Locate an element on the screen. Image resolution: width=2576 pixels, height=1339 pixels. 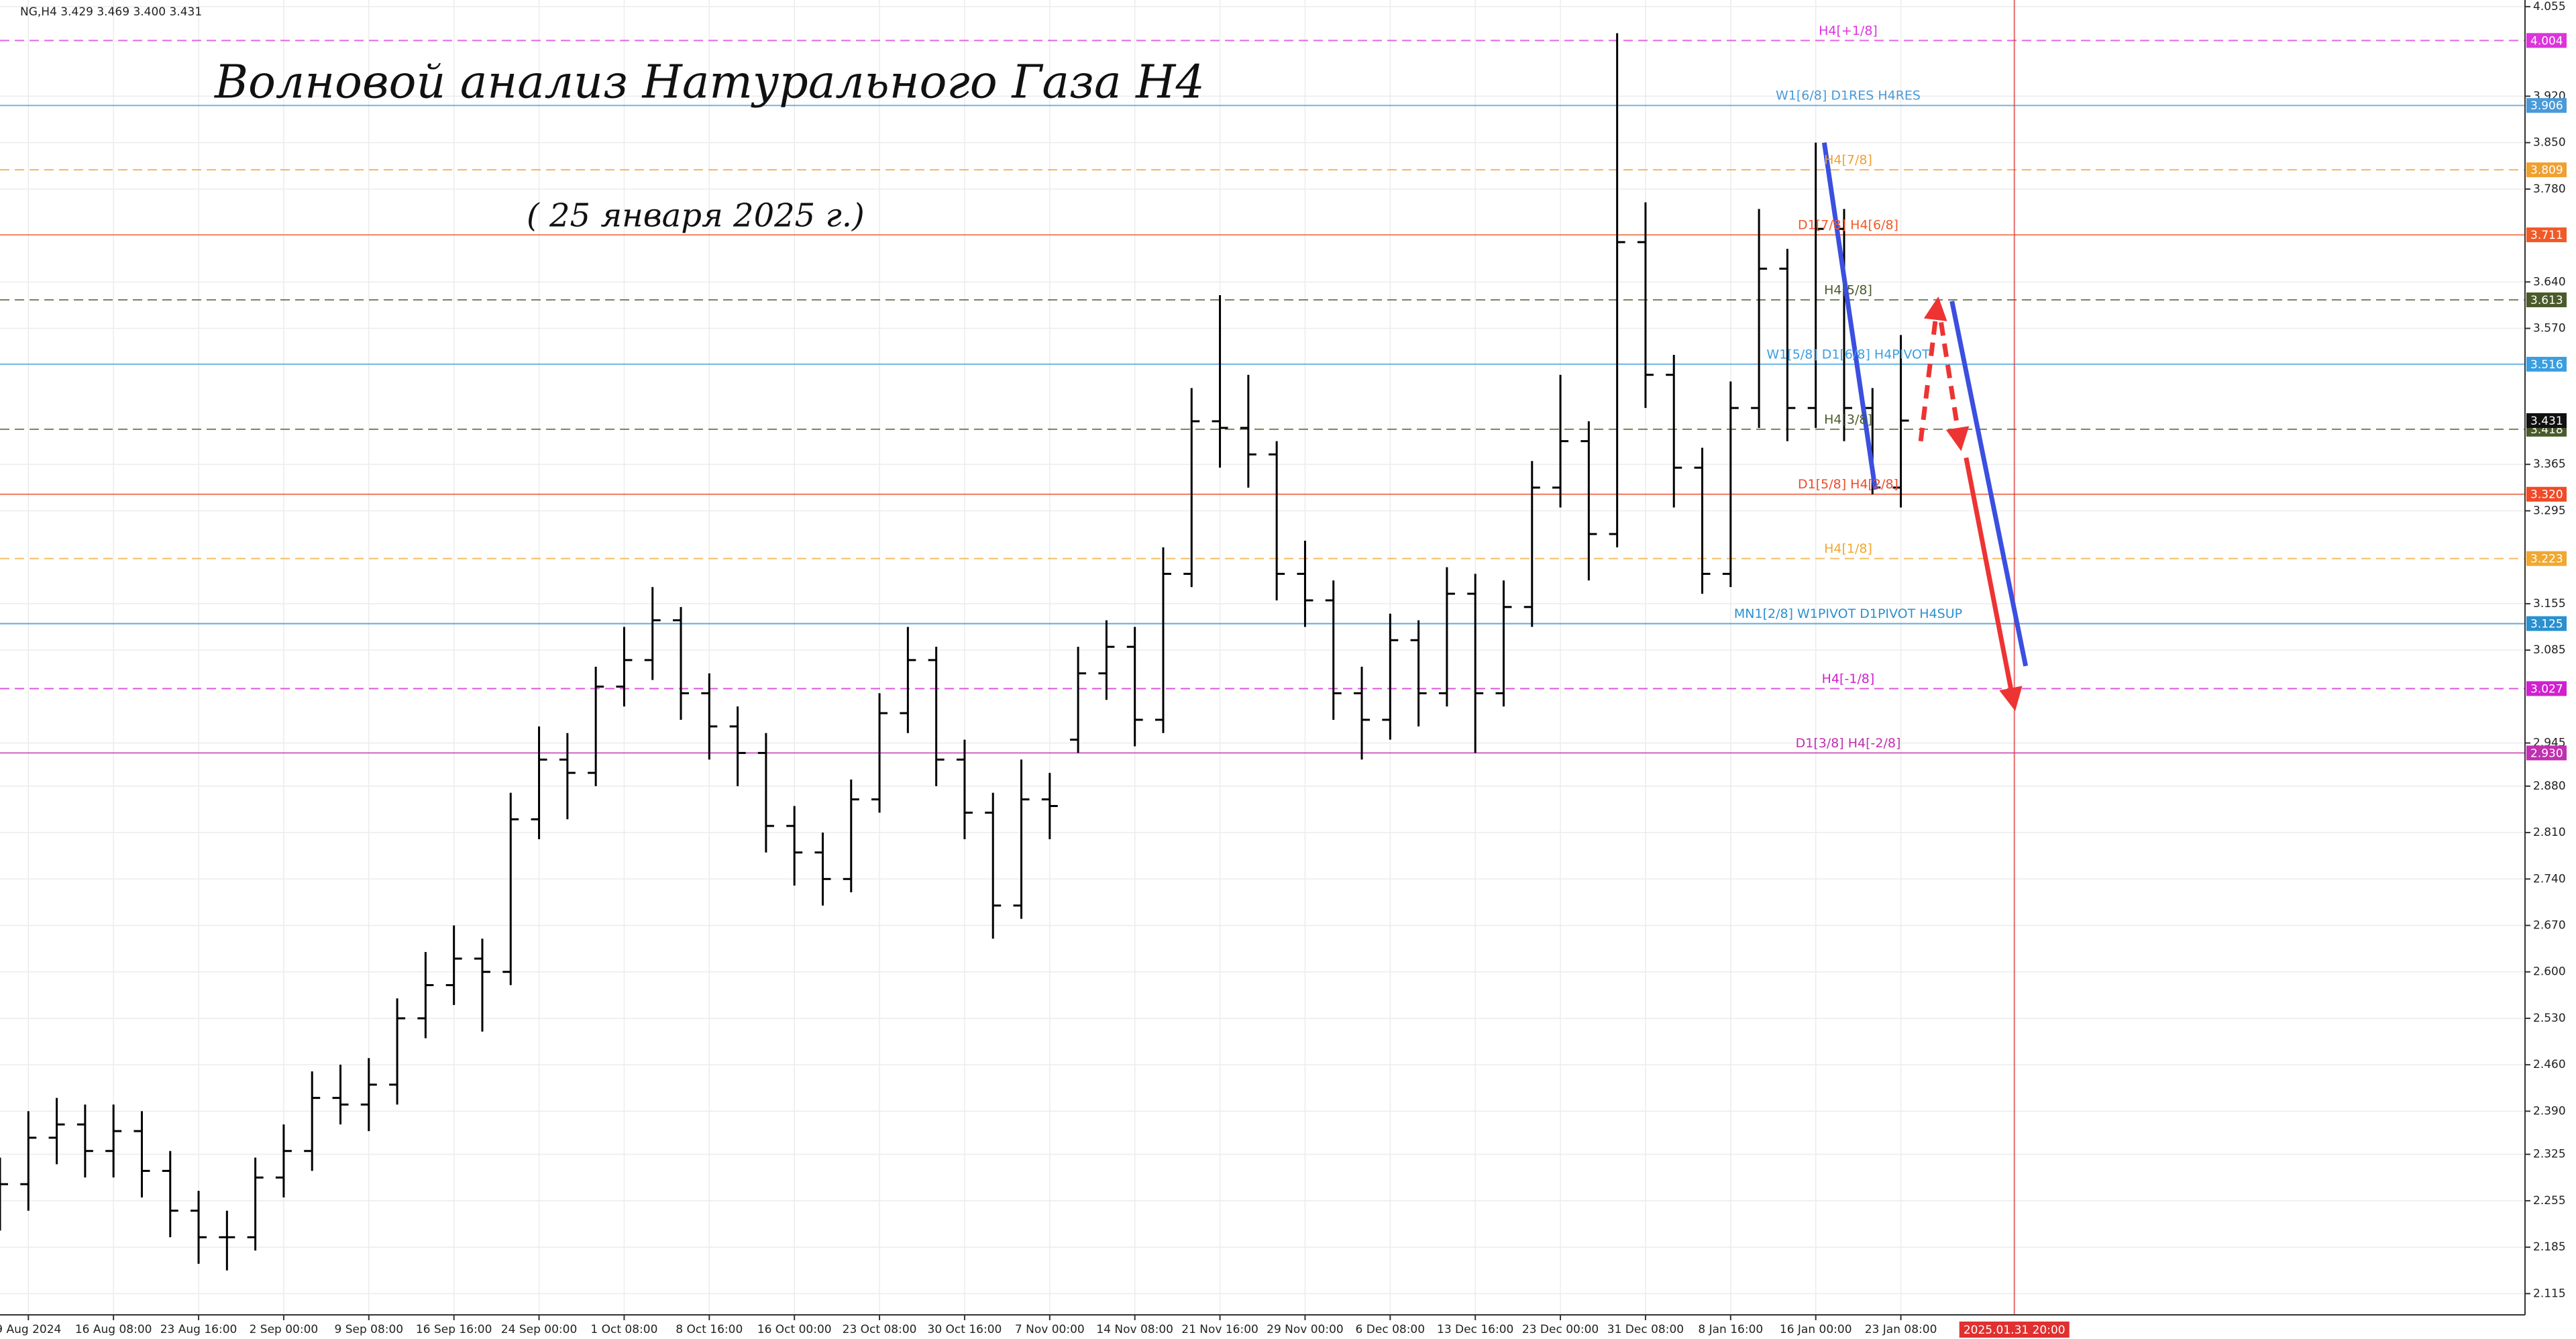
level-text: MN1[2/8] W1PIVOT D1PIVOT H4SUP is located at coordinates (1848, 613).